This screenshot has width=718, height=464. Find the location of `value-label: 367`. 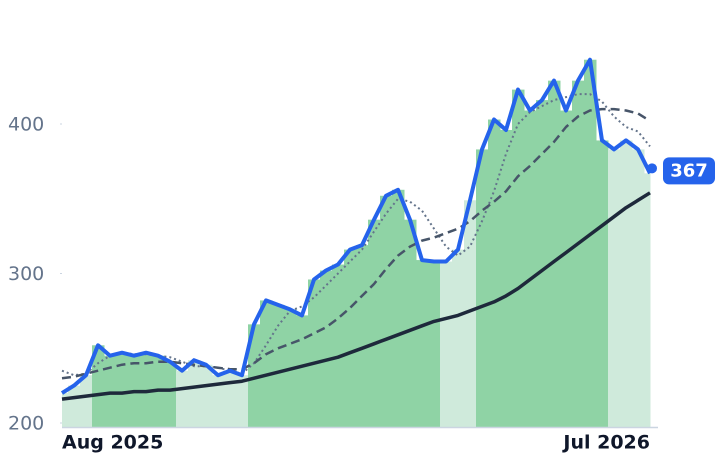

value-label: 367 is located at coordinates (689, 170).